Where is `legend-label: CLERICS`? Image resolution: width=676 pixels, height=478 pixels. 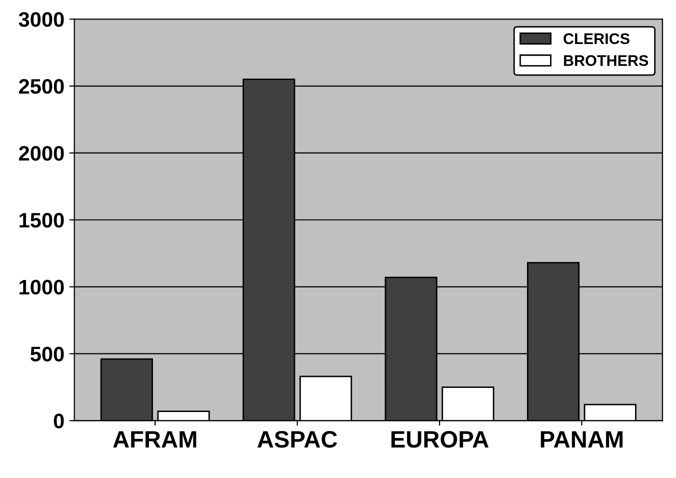
legend-label: CLERICS is located at coordinates (597, 38).